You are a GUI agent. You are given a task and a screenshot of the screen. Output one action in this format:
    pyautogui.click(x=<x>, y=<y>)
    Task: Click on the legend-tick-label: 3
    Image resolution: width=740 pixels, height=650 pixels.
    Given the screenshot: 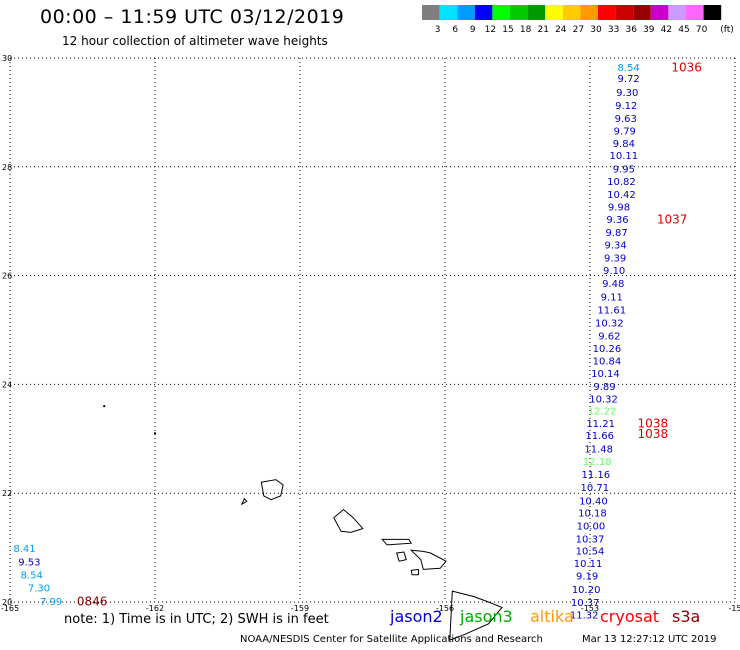 What is the action you would take?
    pyautogui.click(x=438, y=30)
    